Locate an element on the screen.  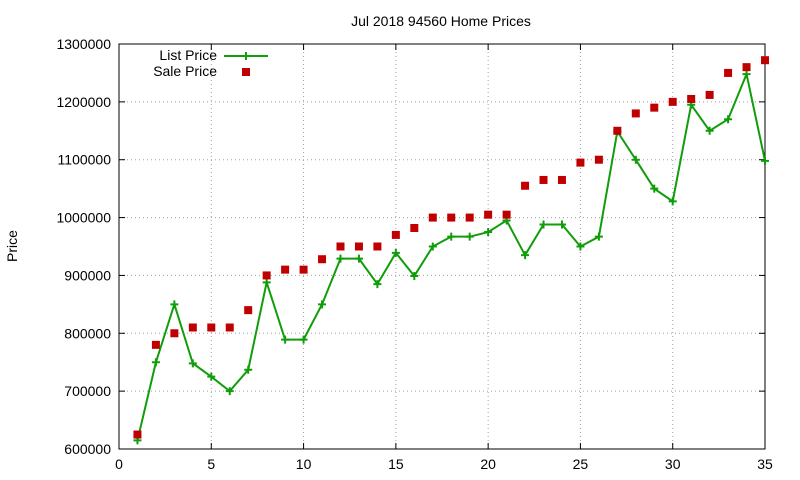
legend-label-list-price: List Price is located at coordinates (188, 55).